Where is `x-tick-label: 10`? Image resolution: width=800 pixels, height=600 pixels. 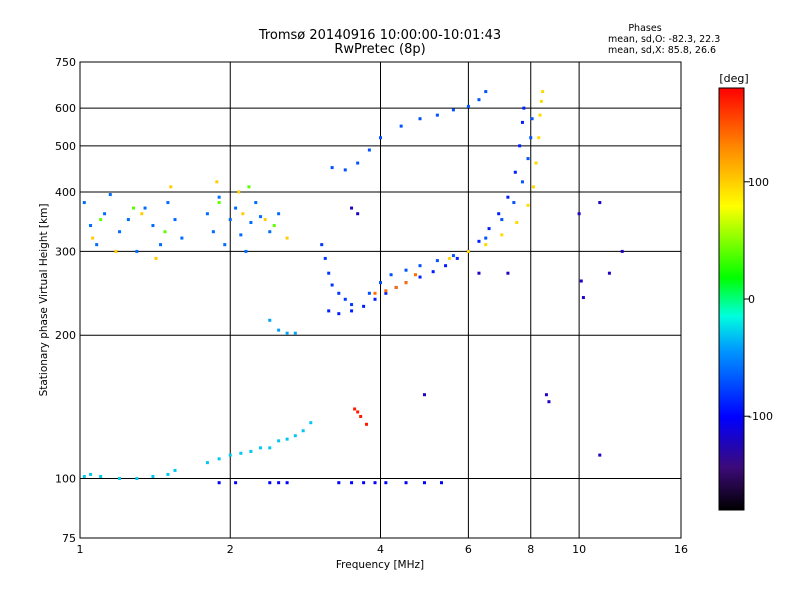 x-tick-label: 10 is located at coordinates (579, 549).